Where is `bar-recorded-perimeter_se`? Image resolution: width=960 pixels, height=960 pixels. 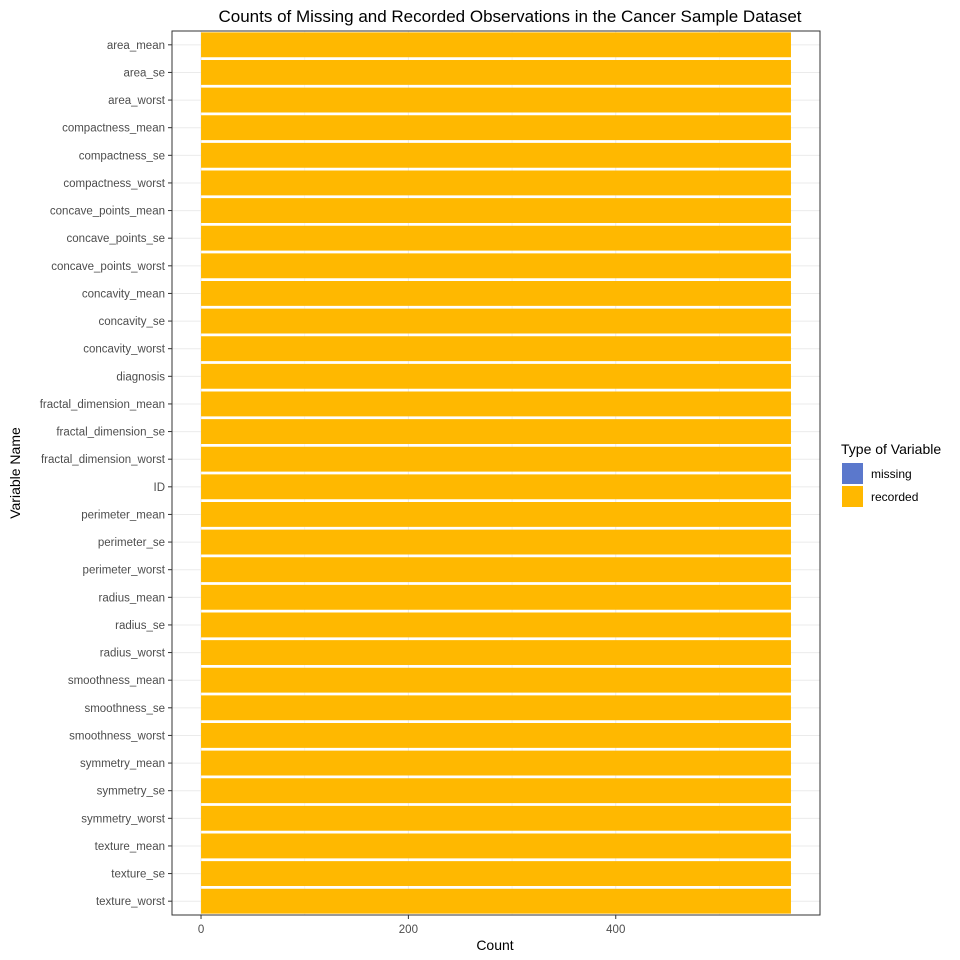
bar-recorded-perimeter_se is located at coordinates (496, 542).